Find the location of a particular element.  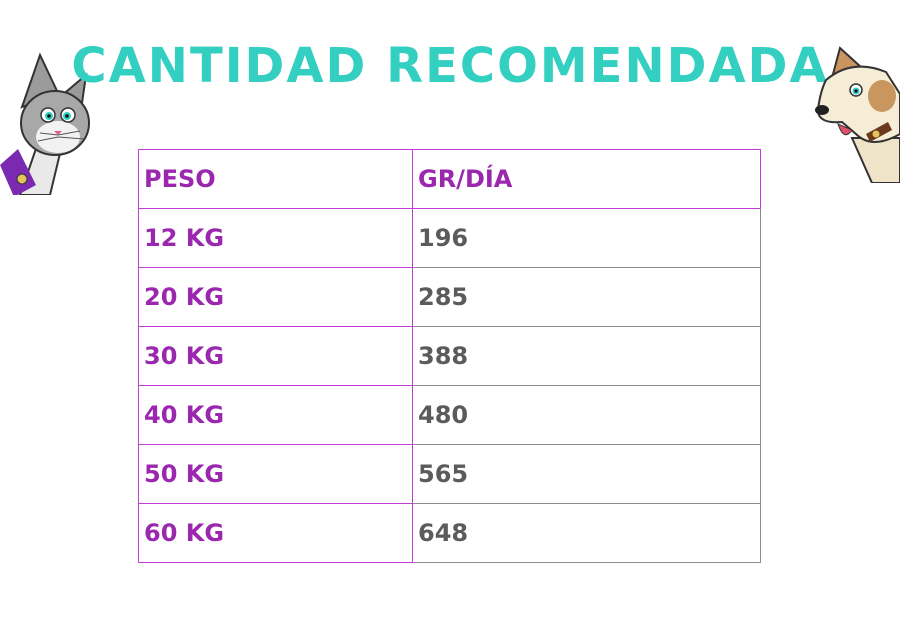

table-header-row: PESO GR/DÍA is located at coordinates (449, 179).